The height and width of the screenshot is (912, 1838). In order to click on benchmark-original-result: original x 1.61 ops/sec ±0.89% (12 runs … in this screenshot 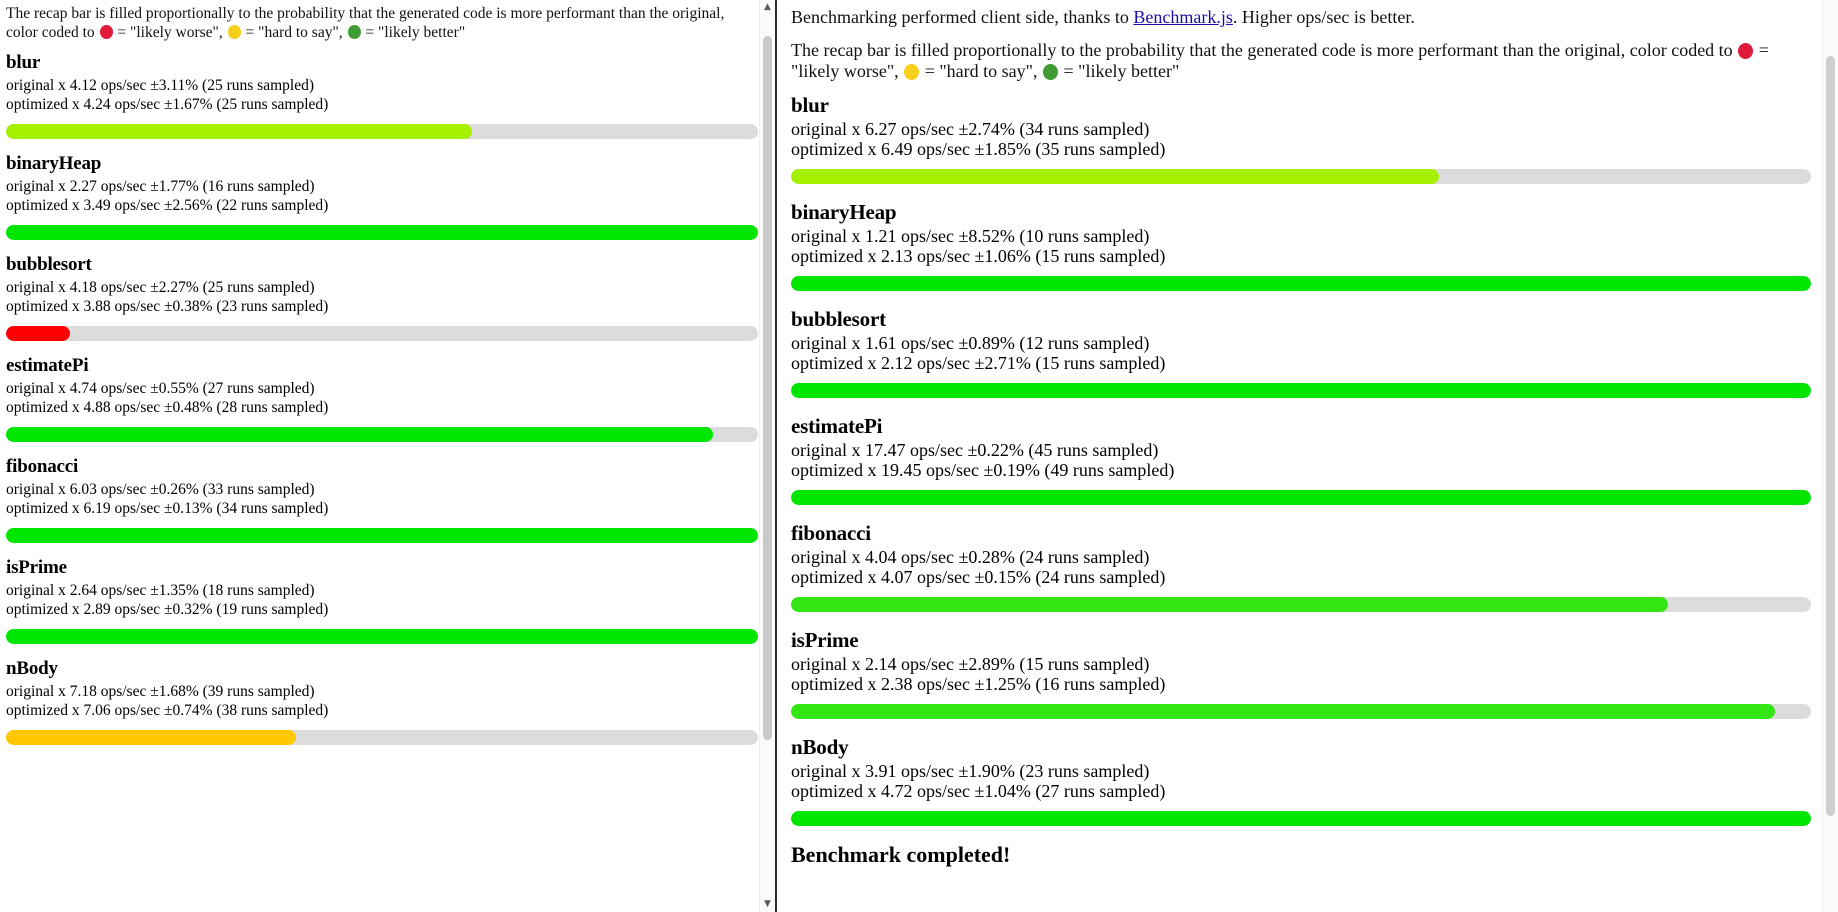, I will do `click(970, 342)`.